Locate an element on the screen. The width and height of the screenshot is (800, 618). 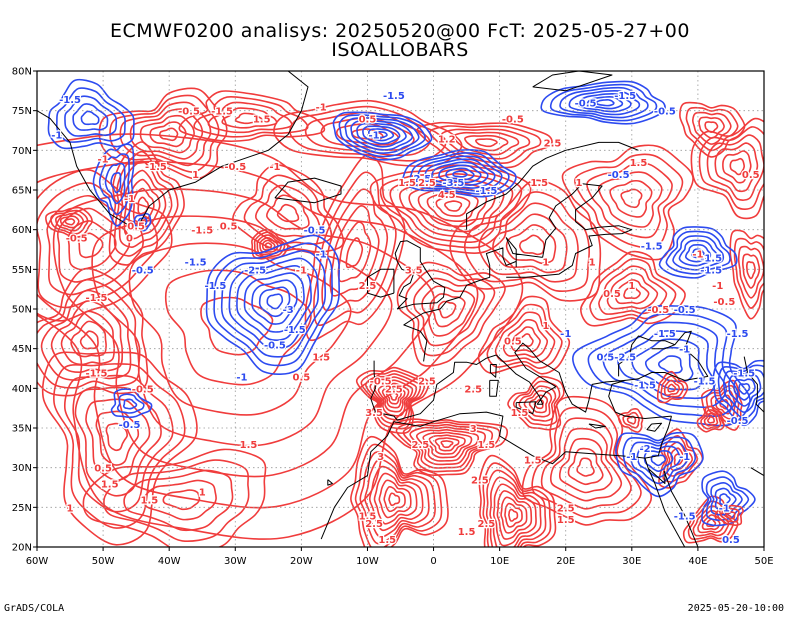
contour-label: -2.5 is located at coordinates (420, 179).